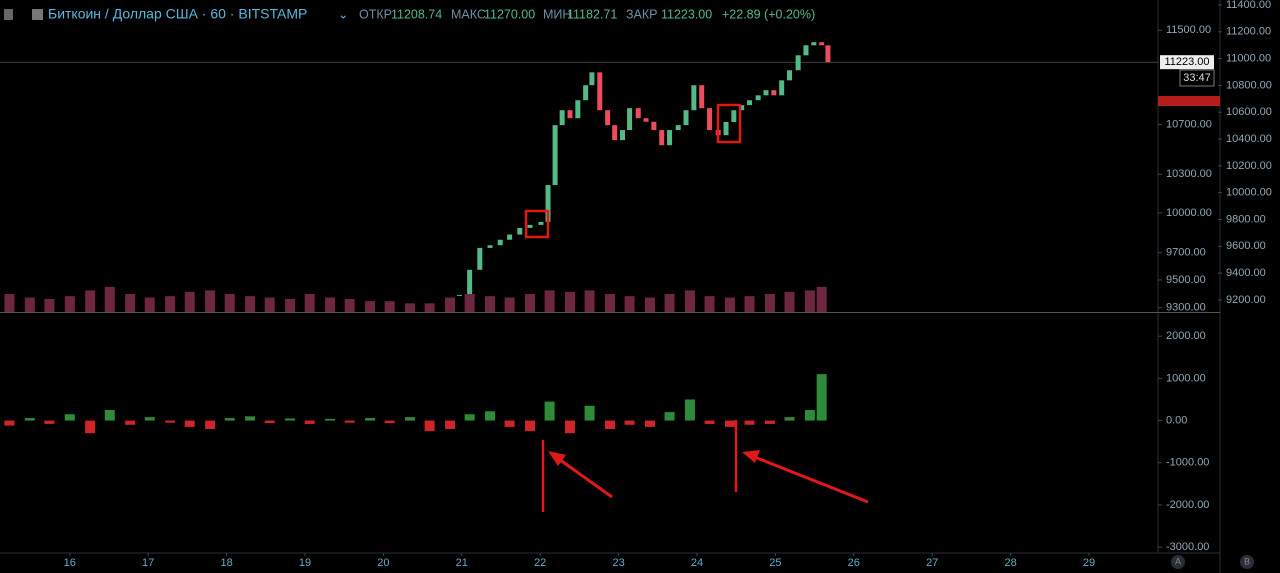  Describe the element at coordinates (854, 563) in the screenshot. I see `x-tick-label: 26` at that location.